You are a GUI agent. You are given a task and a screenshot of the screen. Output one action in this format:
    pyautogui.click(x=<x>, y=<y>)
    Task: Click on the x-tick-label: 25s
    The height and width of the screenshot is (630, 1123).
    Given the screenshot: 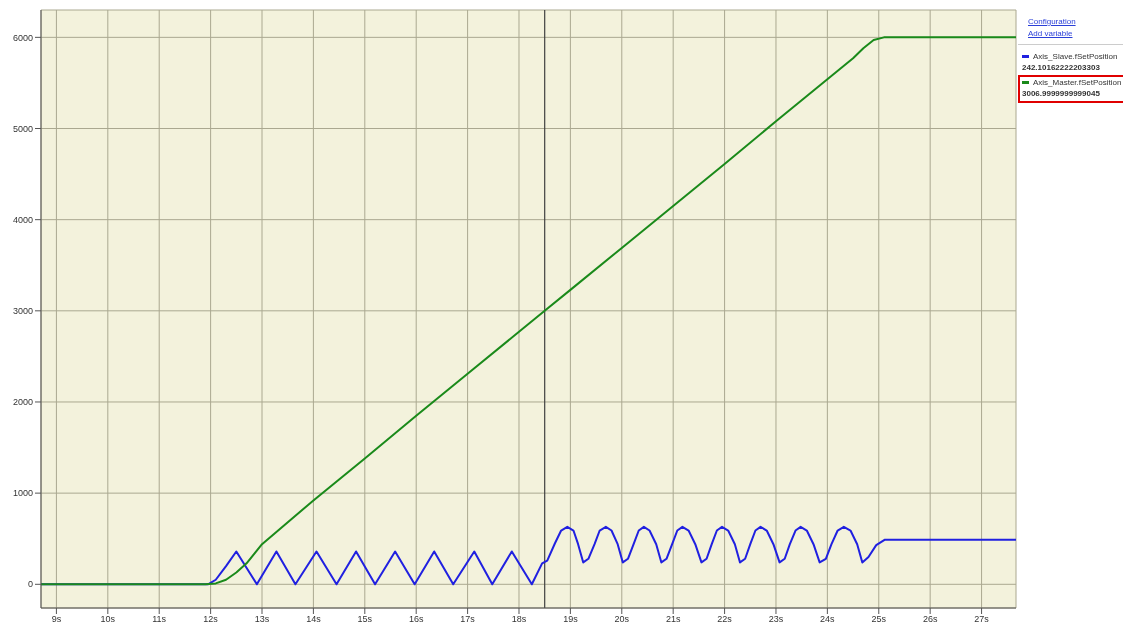 What is the action you would take?
    pyautogui.click(x=879, y=619)
    